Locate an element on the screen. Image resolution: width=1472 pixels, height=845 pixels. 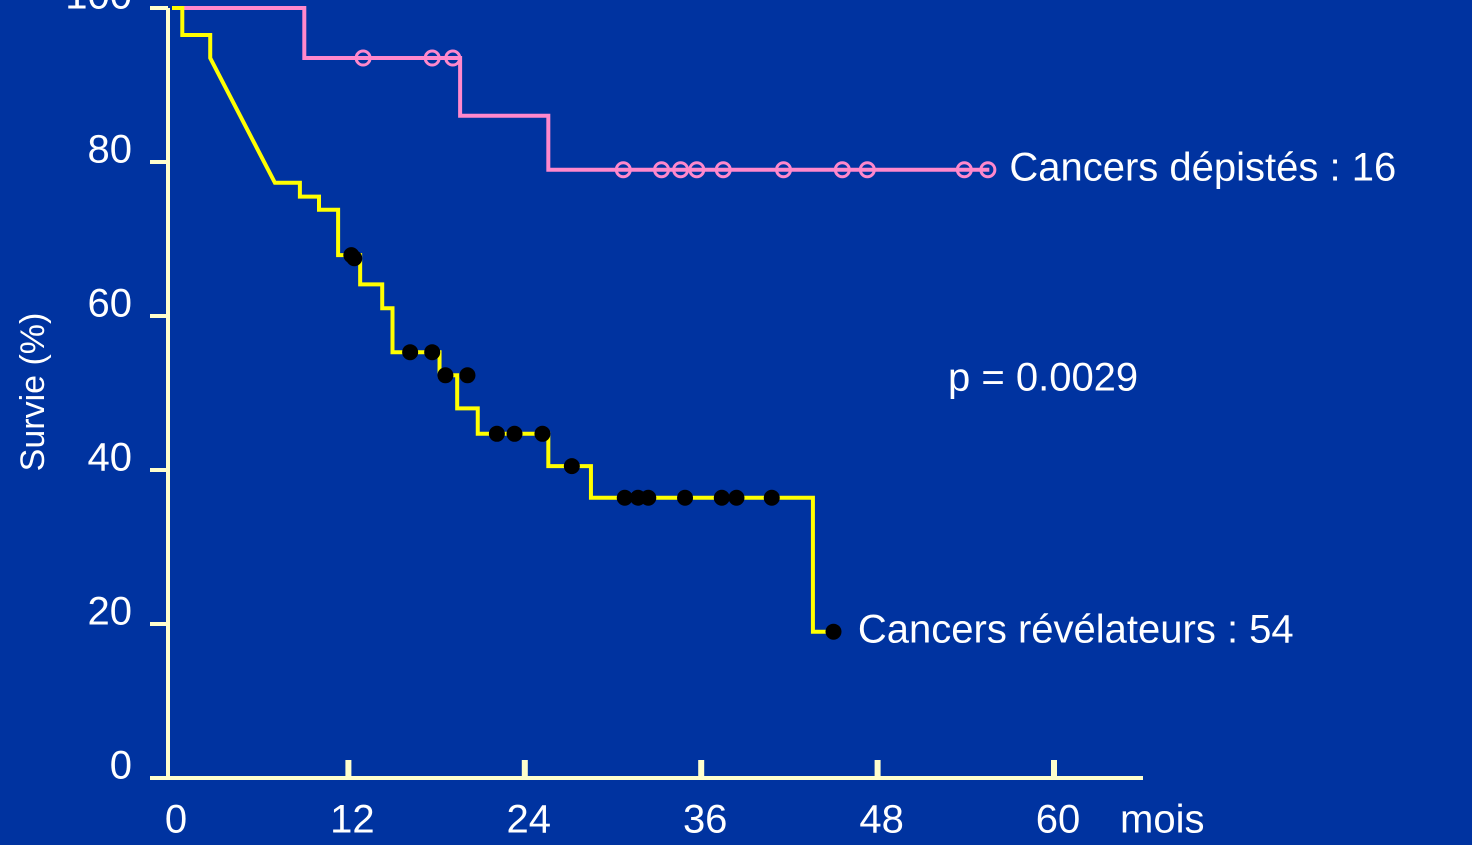
survival-curve is located at coordinates (581, 89).